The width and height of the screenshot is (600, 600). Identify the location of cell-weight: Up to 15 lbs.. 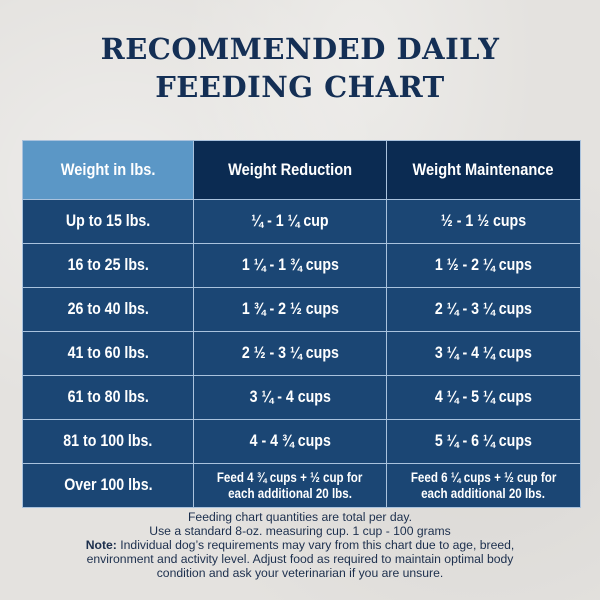
(108, 221).